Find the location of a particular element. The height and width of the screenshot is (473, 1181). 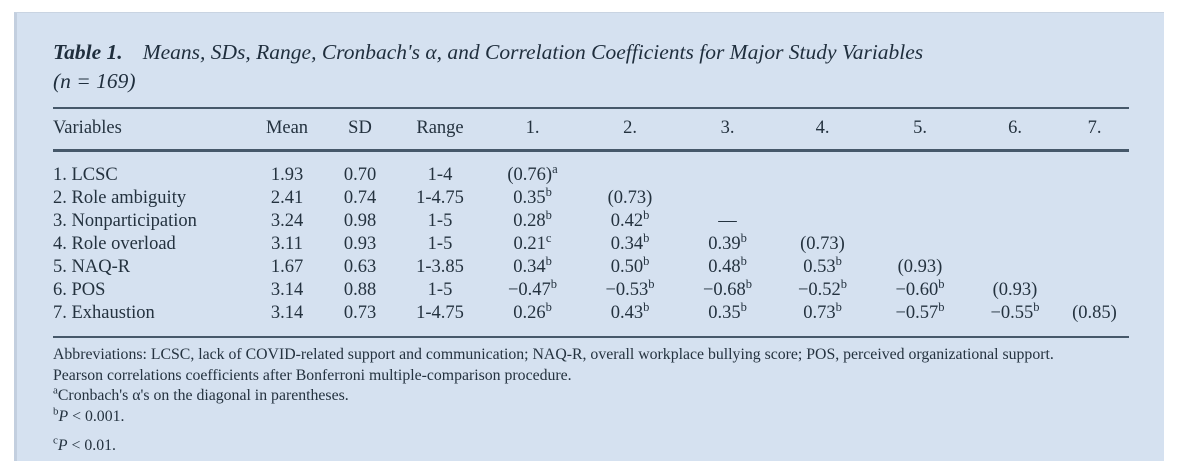

value-cell: −0.52b is located at coordinates (822, 288).